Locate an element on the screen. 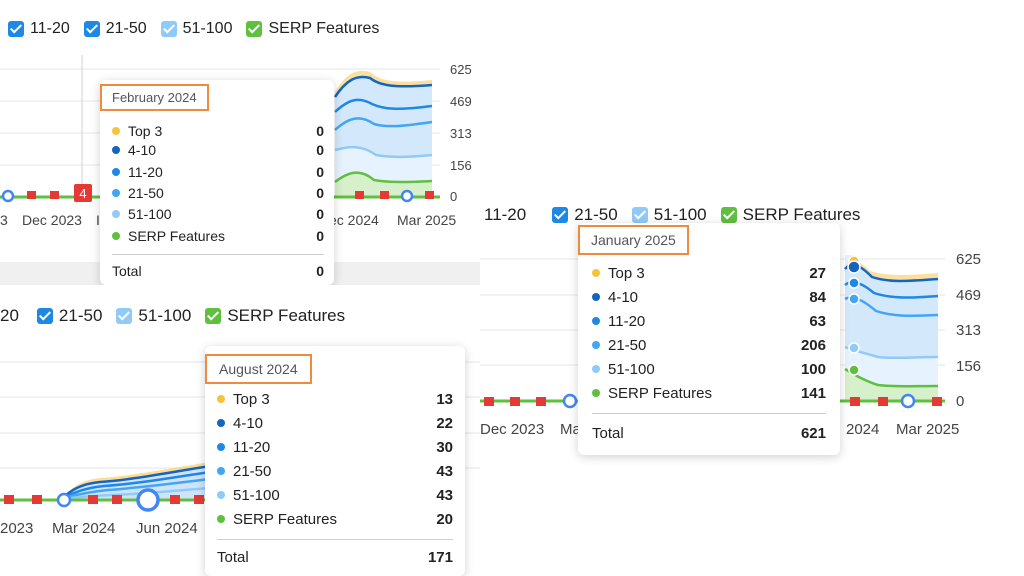 The width and height of the screenshot is (1024, 576). tooltip-row-21-50: 21-50 43 is located at coordinates (335, 471).